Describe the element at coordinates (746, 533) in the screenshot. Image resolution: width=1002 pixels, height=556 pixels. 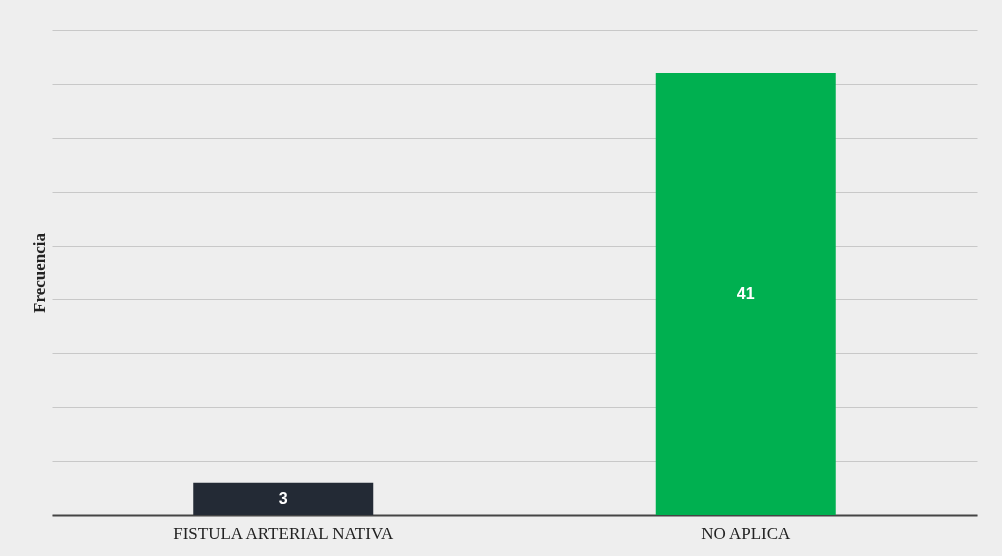
I see `x-tick-label: NO APLICA` at that location.